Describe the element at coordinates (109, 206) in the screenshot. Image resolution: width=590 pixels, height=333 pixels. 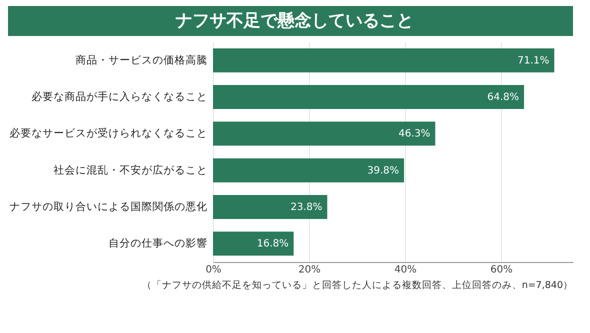
I see `y-tick-label: ナフサの取り合いによる国際関係の悪化` at that location.